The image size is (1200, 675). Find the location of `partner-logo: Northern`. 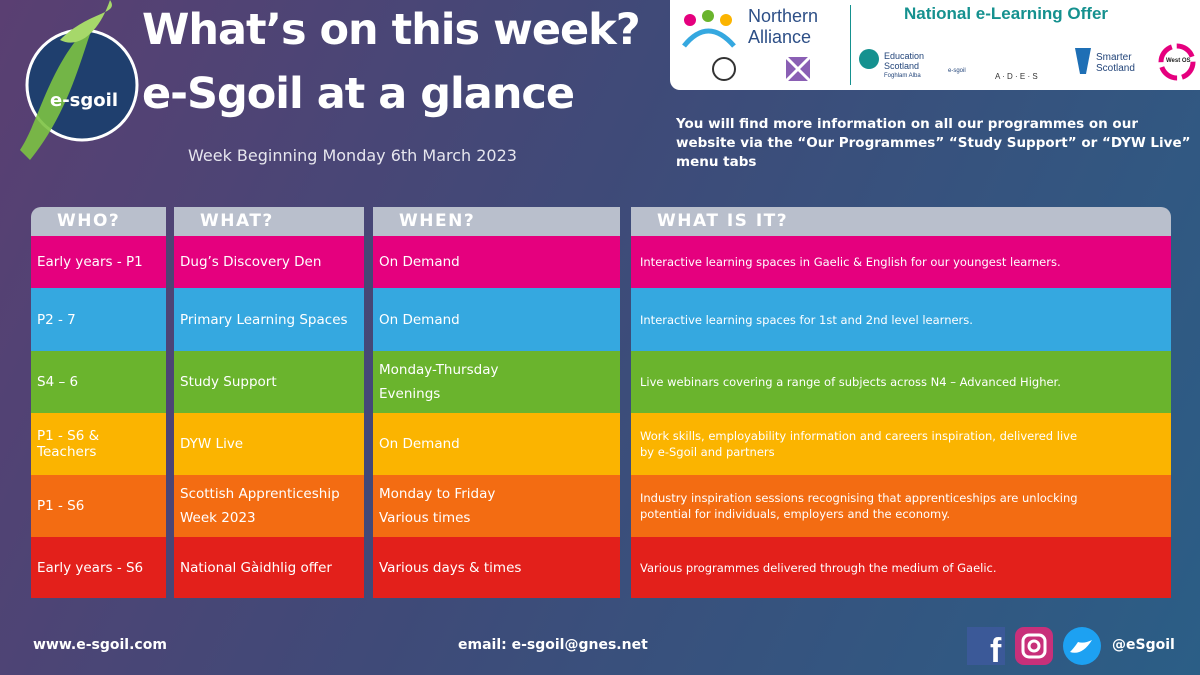

partner-logo: Northern is located at coordinates (783, 16).